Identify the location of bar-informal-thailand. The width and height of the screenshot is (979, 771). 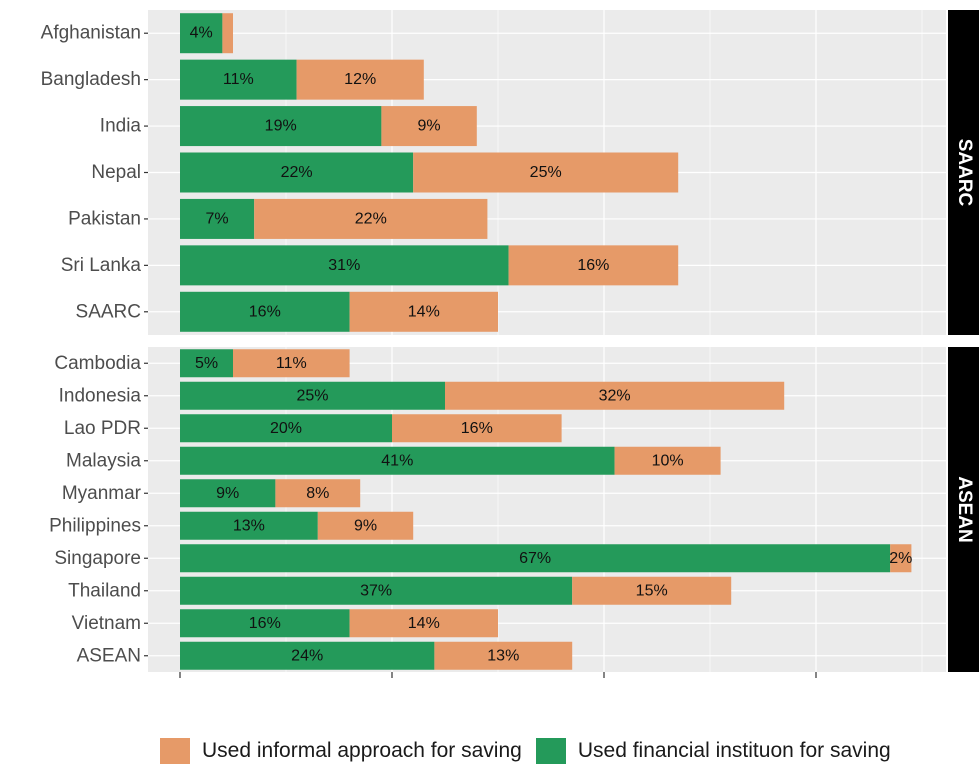
(652, 590).